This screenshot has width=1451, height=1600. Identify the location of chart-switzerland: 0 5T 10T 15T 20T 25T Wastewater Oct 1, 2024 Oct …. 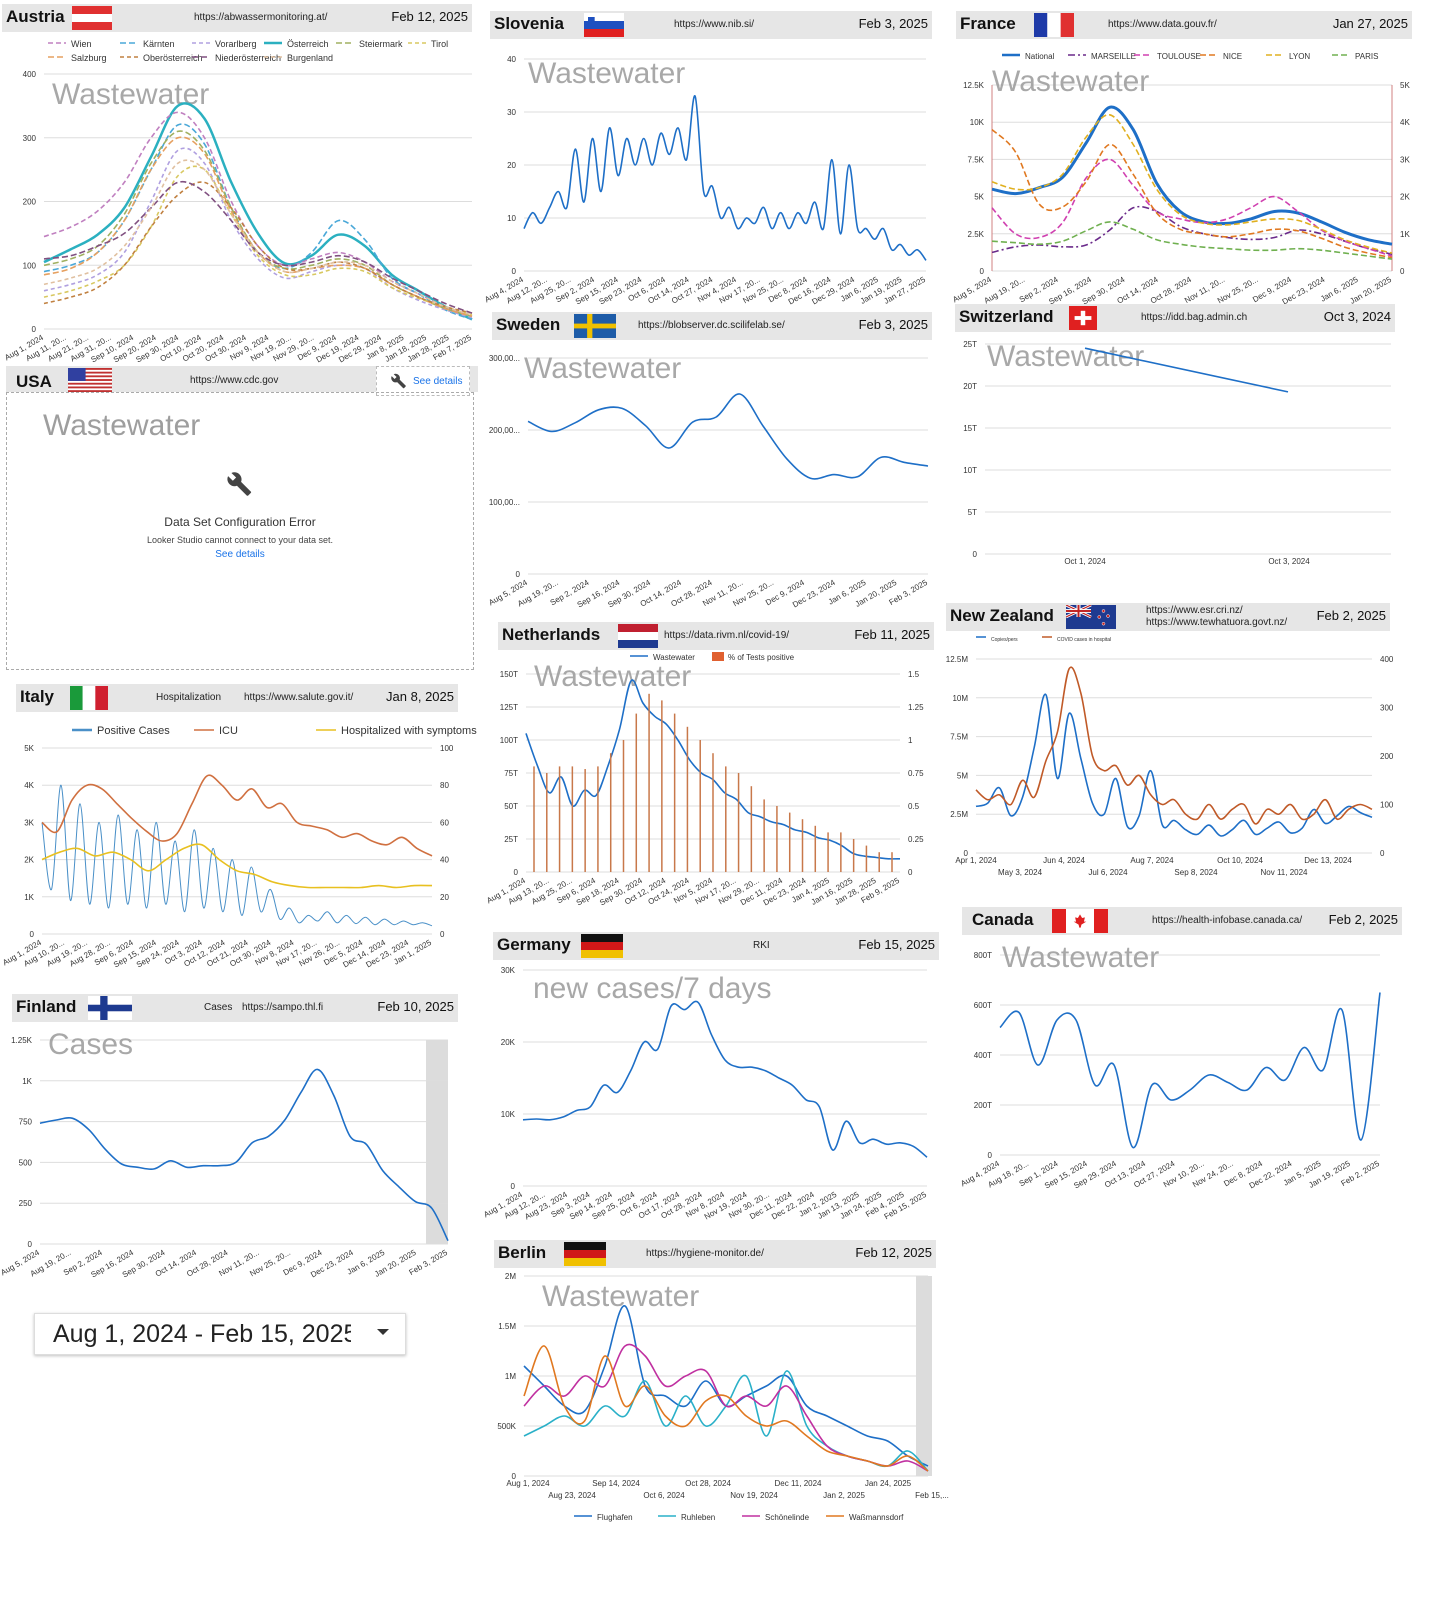
(1177, 453).